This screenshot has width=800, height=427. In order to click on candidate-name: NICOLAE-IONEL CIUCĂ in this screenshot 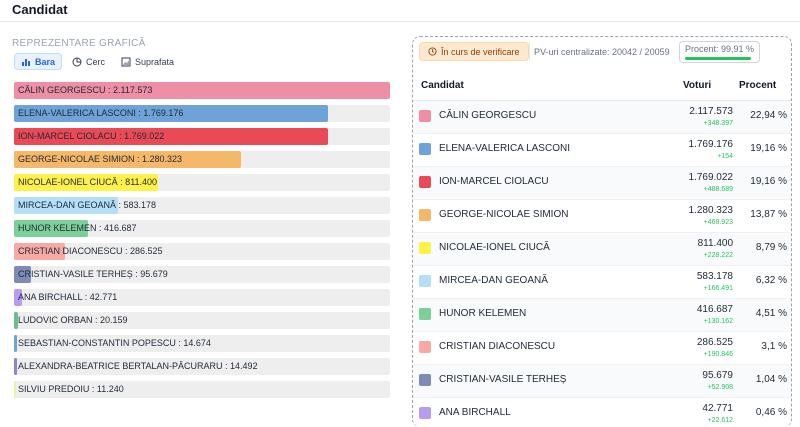, I will do `click(494, 247)`.